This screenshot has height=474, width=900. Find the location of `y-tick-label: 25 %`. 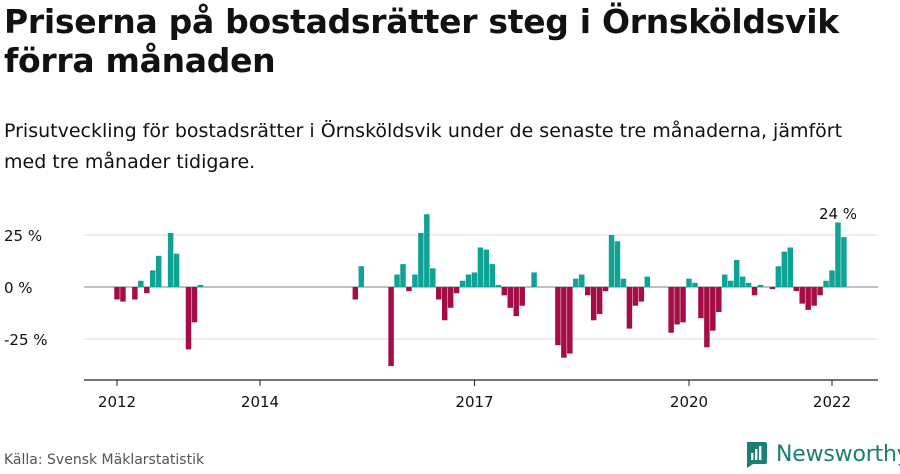

y-tick-label: 25 % is located at coordinates (23, 236).